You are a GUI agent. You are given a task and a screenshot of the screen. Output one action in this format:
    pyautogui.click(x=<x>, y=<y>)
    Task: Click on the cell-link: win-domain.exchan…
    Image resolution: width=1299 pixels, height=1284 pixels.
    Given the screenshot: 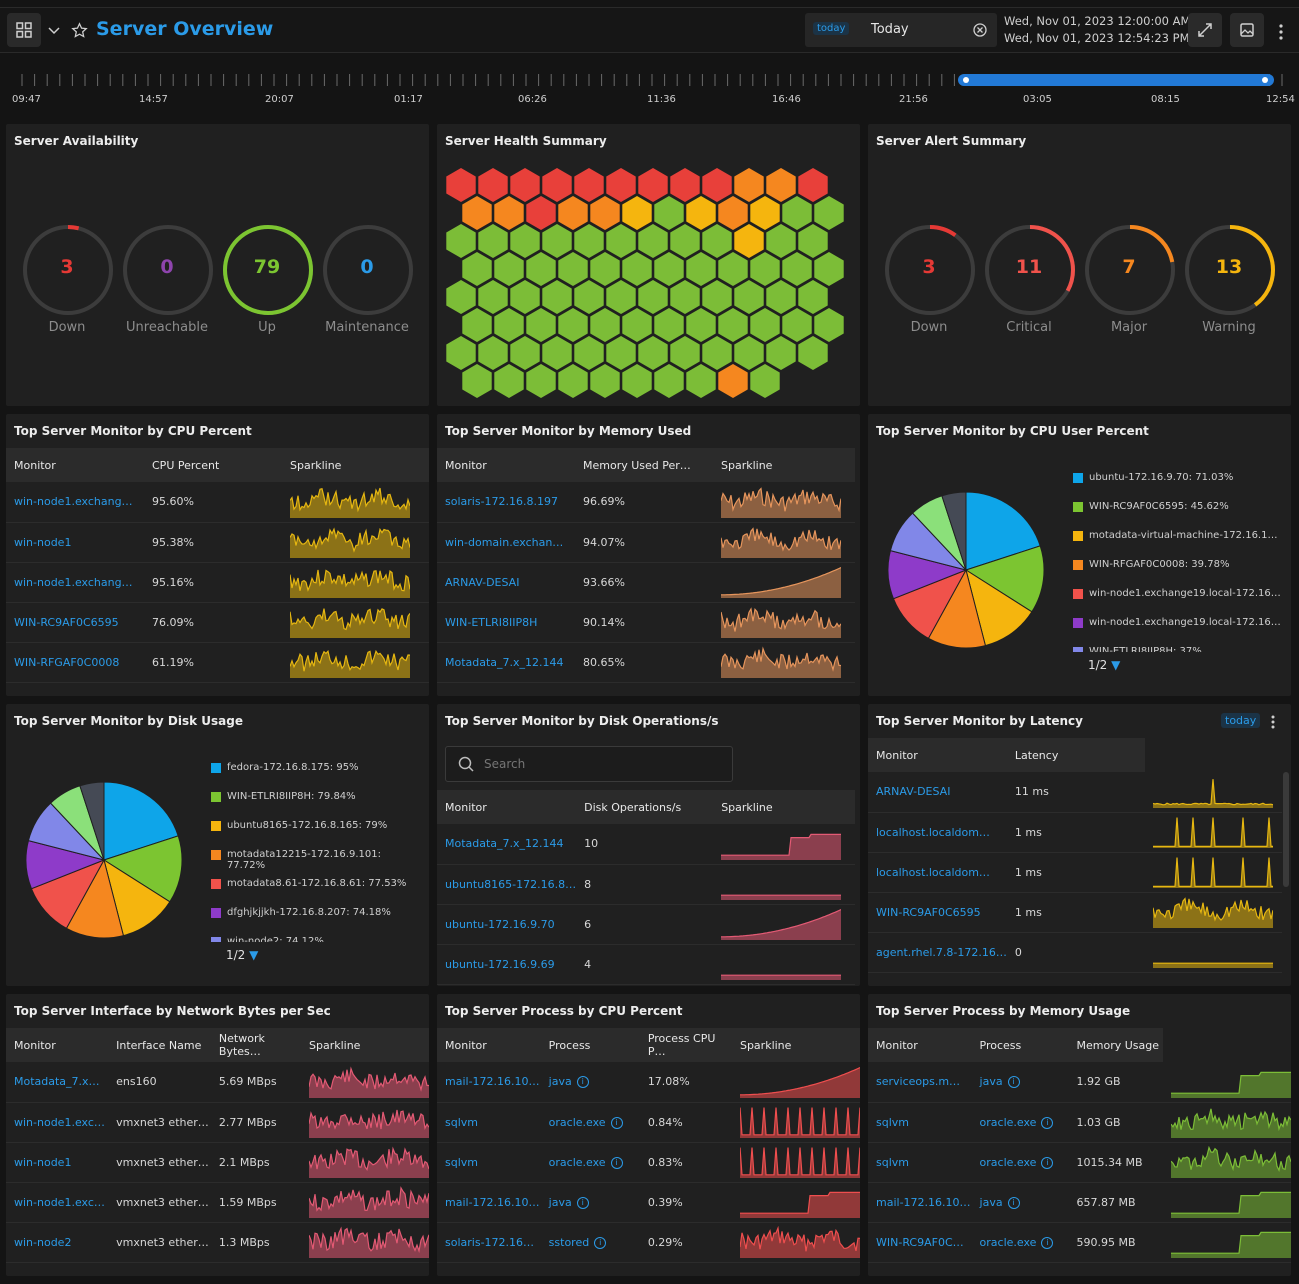 What is the action you would take?
    pyautogui.click(x=504, y=542)
    